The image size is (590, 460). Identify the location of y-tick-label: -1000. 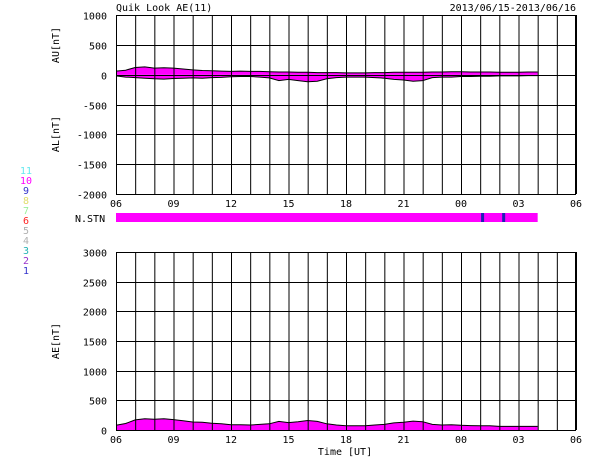
(92, 136).